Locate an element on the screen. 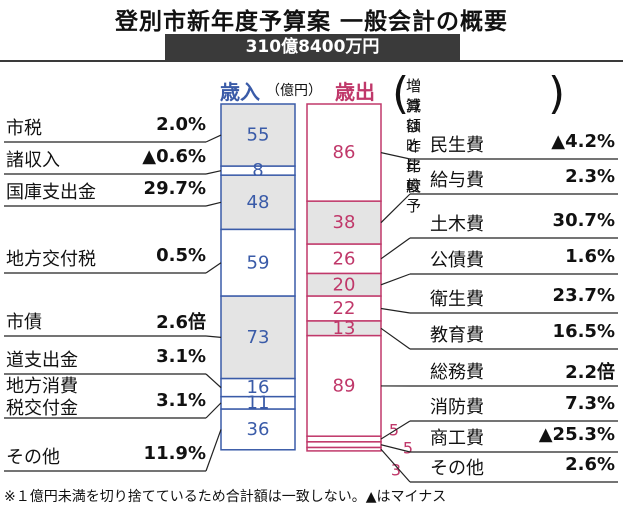 This screenshot has width=623, height=510. revenue-category-label: 市税 is located at coordinates (24, 128).